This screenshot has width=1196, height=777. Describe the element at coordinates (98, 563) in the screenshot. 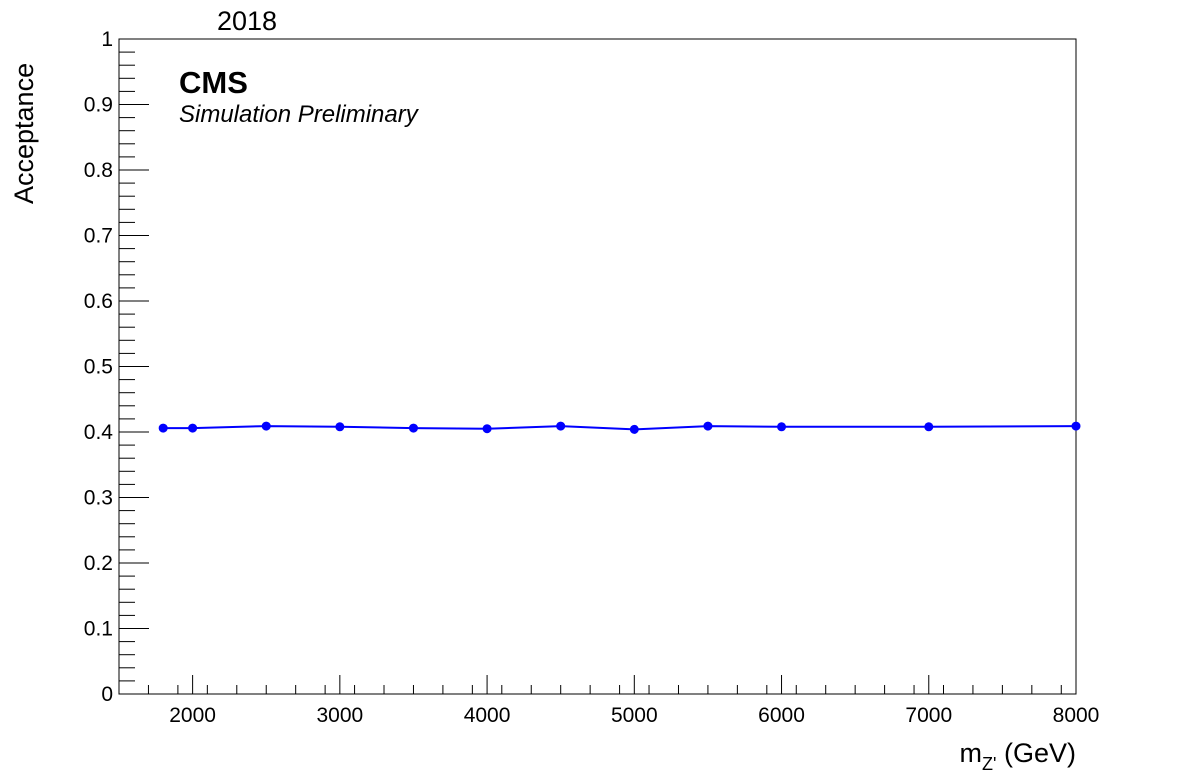

I see `y-tick-label: 0.2` at that location.